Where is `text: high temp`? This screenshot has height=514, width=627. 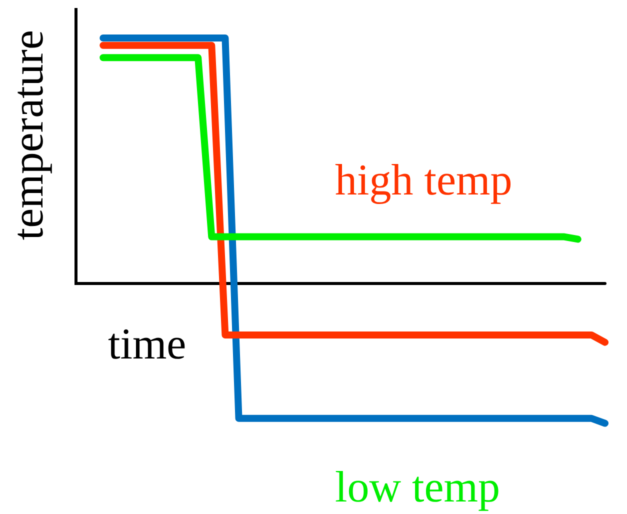
text: high temp is located at coordinates (423, 180).